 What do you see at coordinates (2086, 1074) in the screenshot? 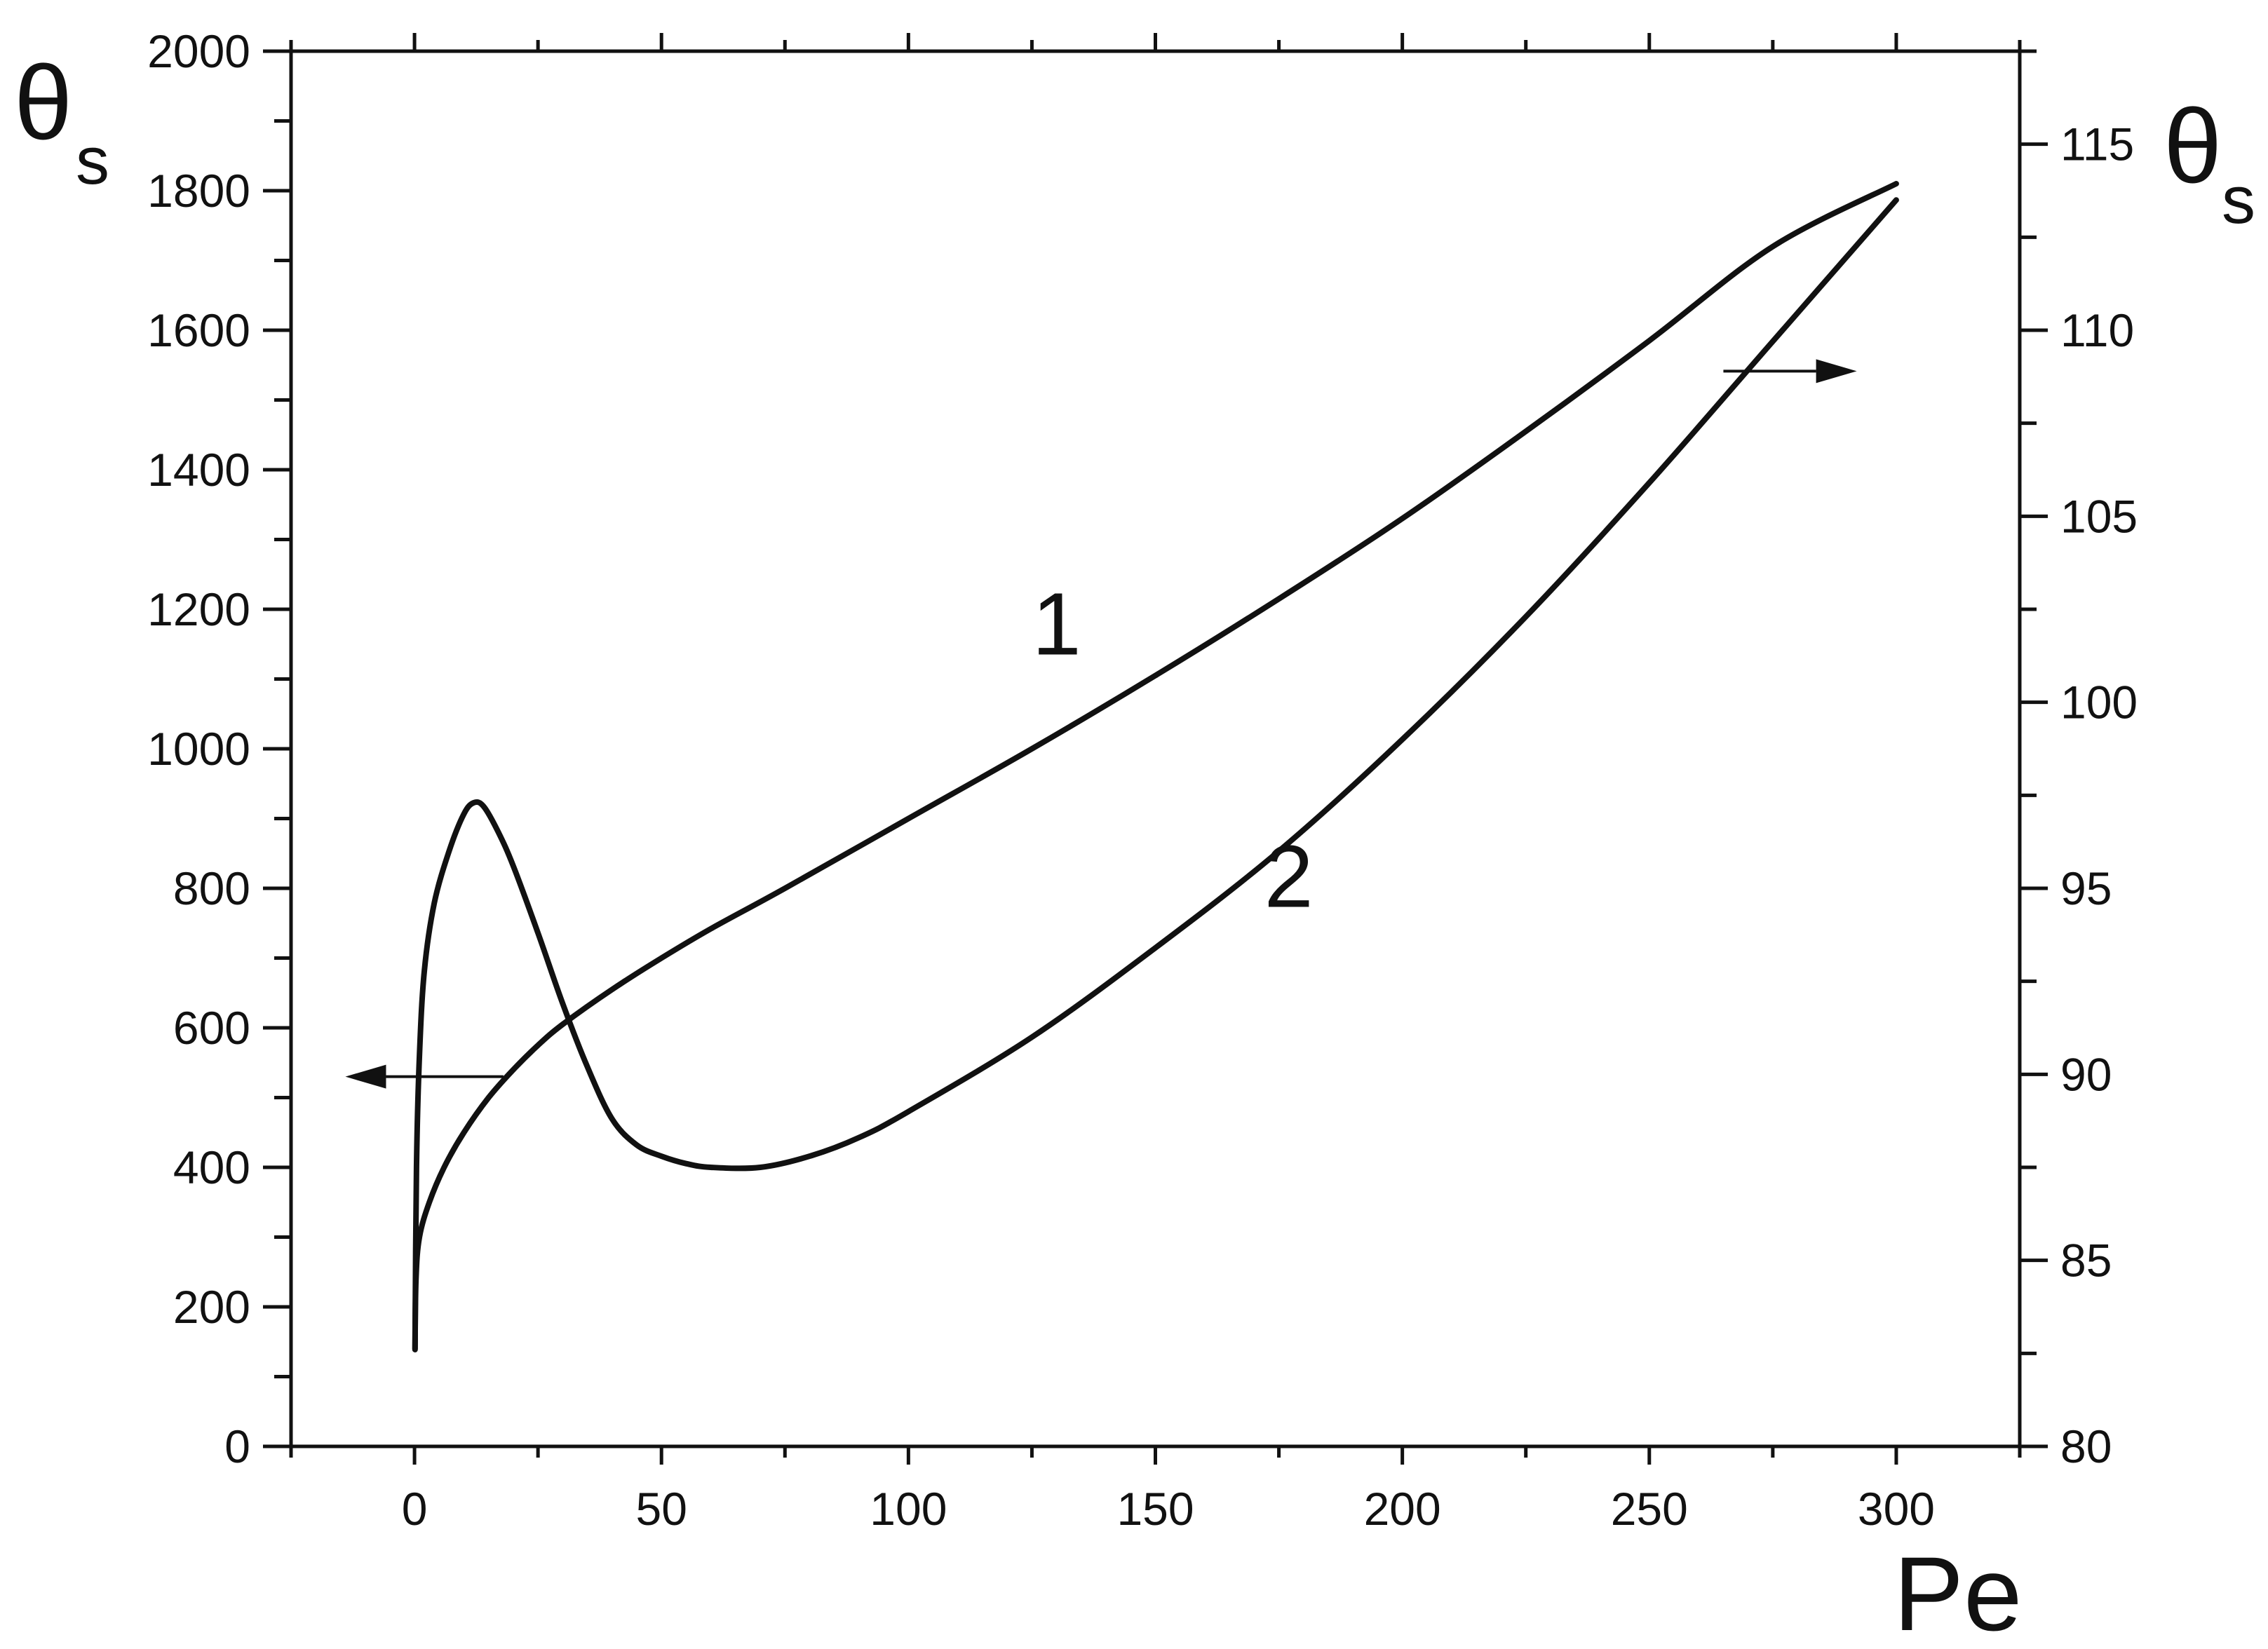
I see `y-right-tick-label: 90` at bounding box center [2086, 1074].